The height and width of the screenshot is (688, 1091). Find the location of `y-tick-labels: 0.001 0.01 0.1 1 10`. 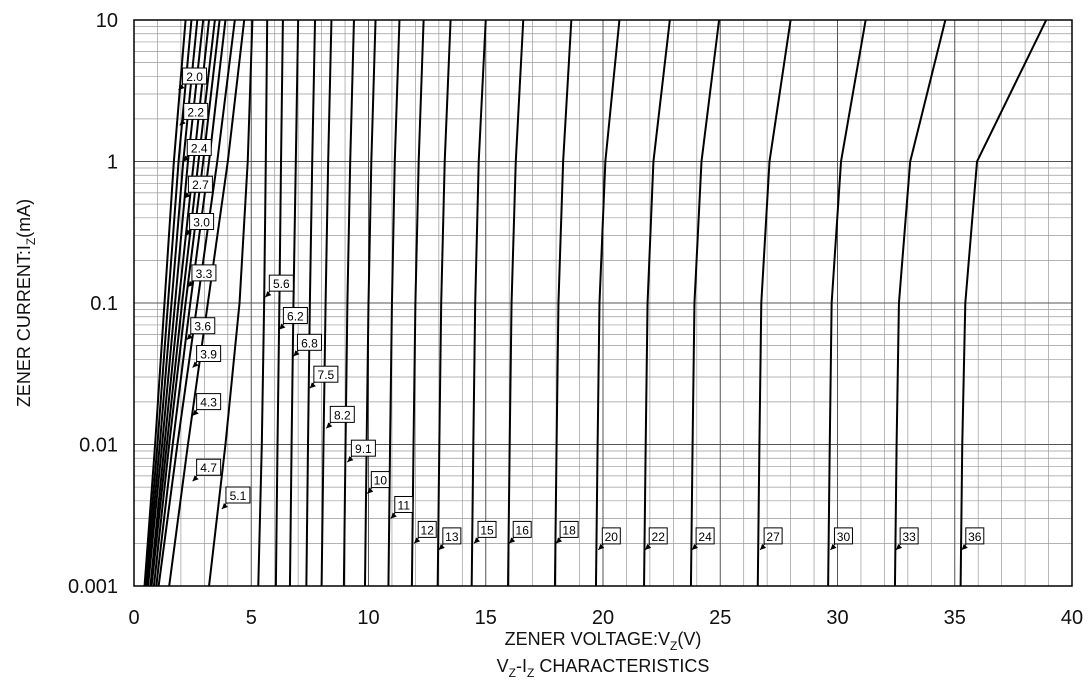

y-tick-labels: 0.001 0.01 0.1 1 10 is located at coordinates (93, 304).